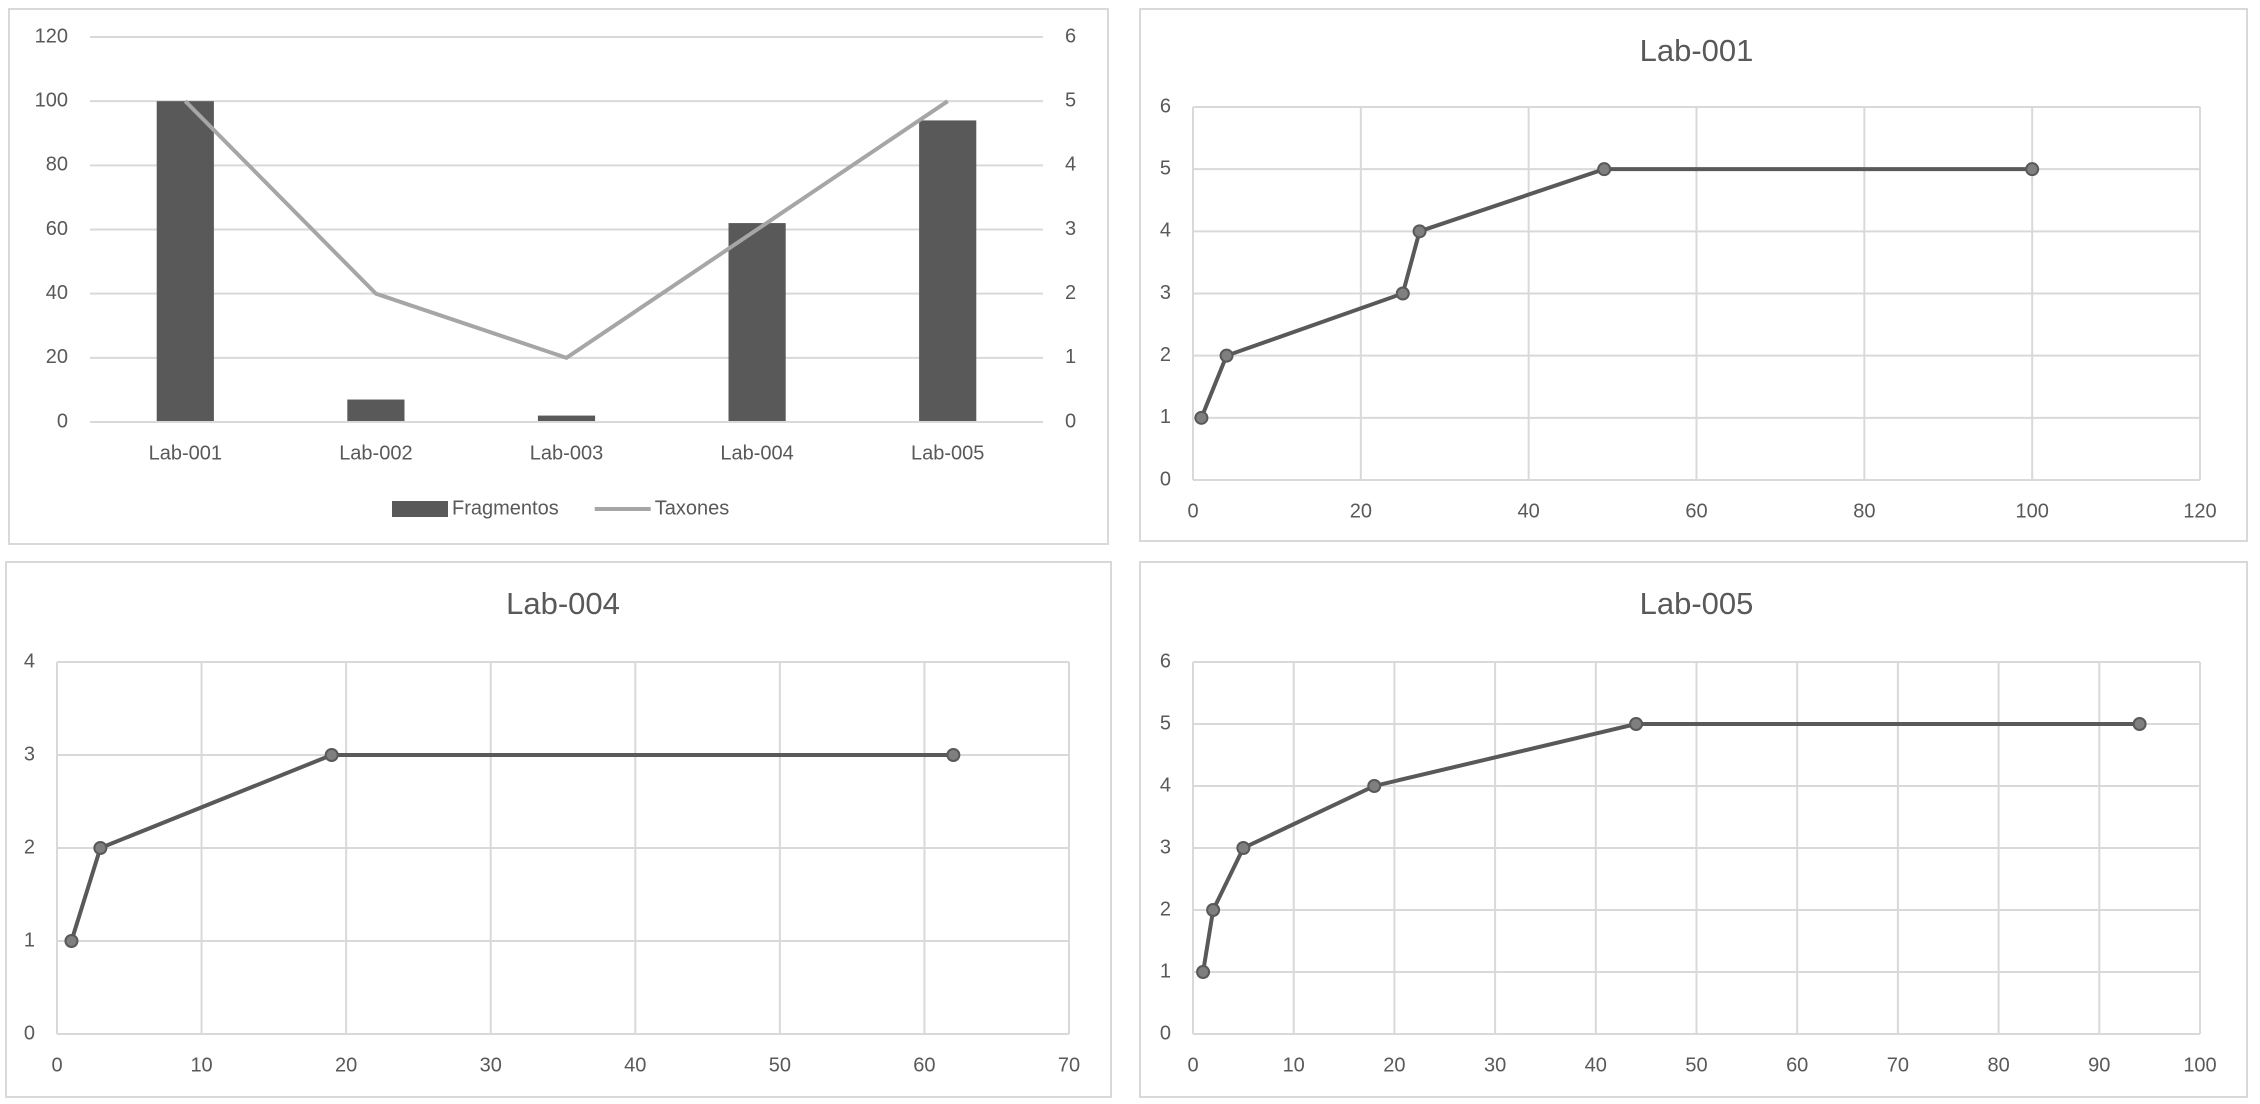  What do you see at coordinates (563, 603) in the screenshot?
I see `chart-title: Lab-004` at bounding box center [563, 603].